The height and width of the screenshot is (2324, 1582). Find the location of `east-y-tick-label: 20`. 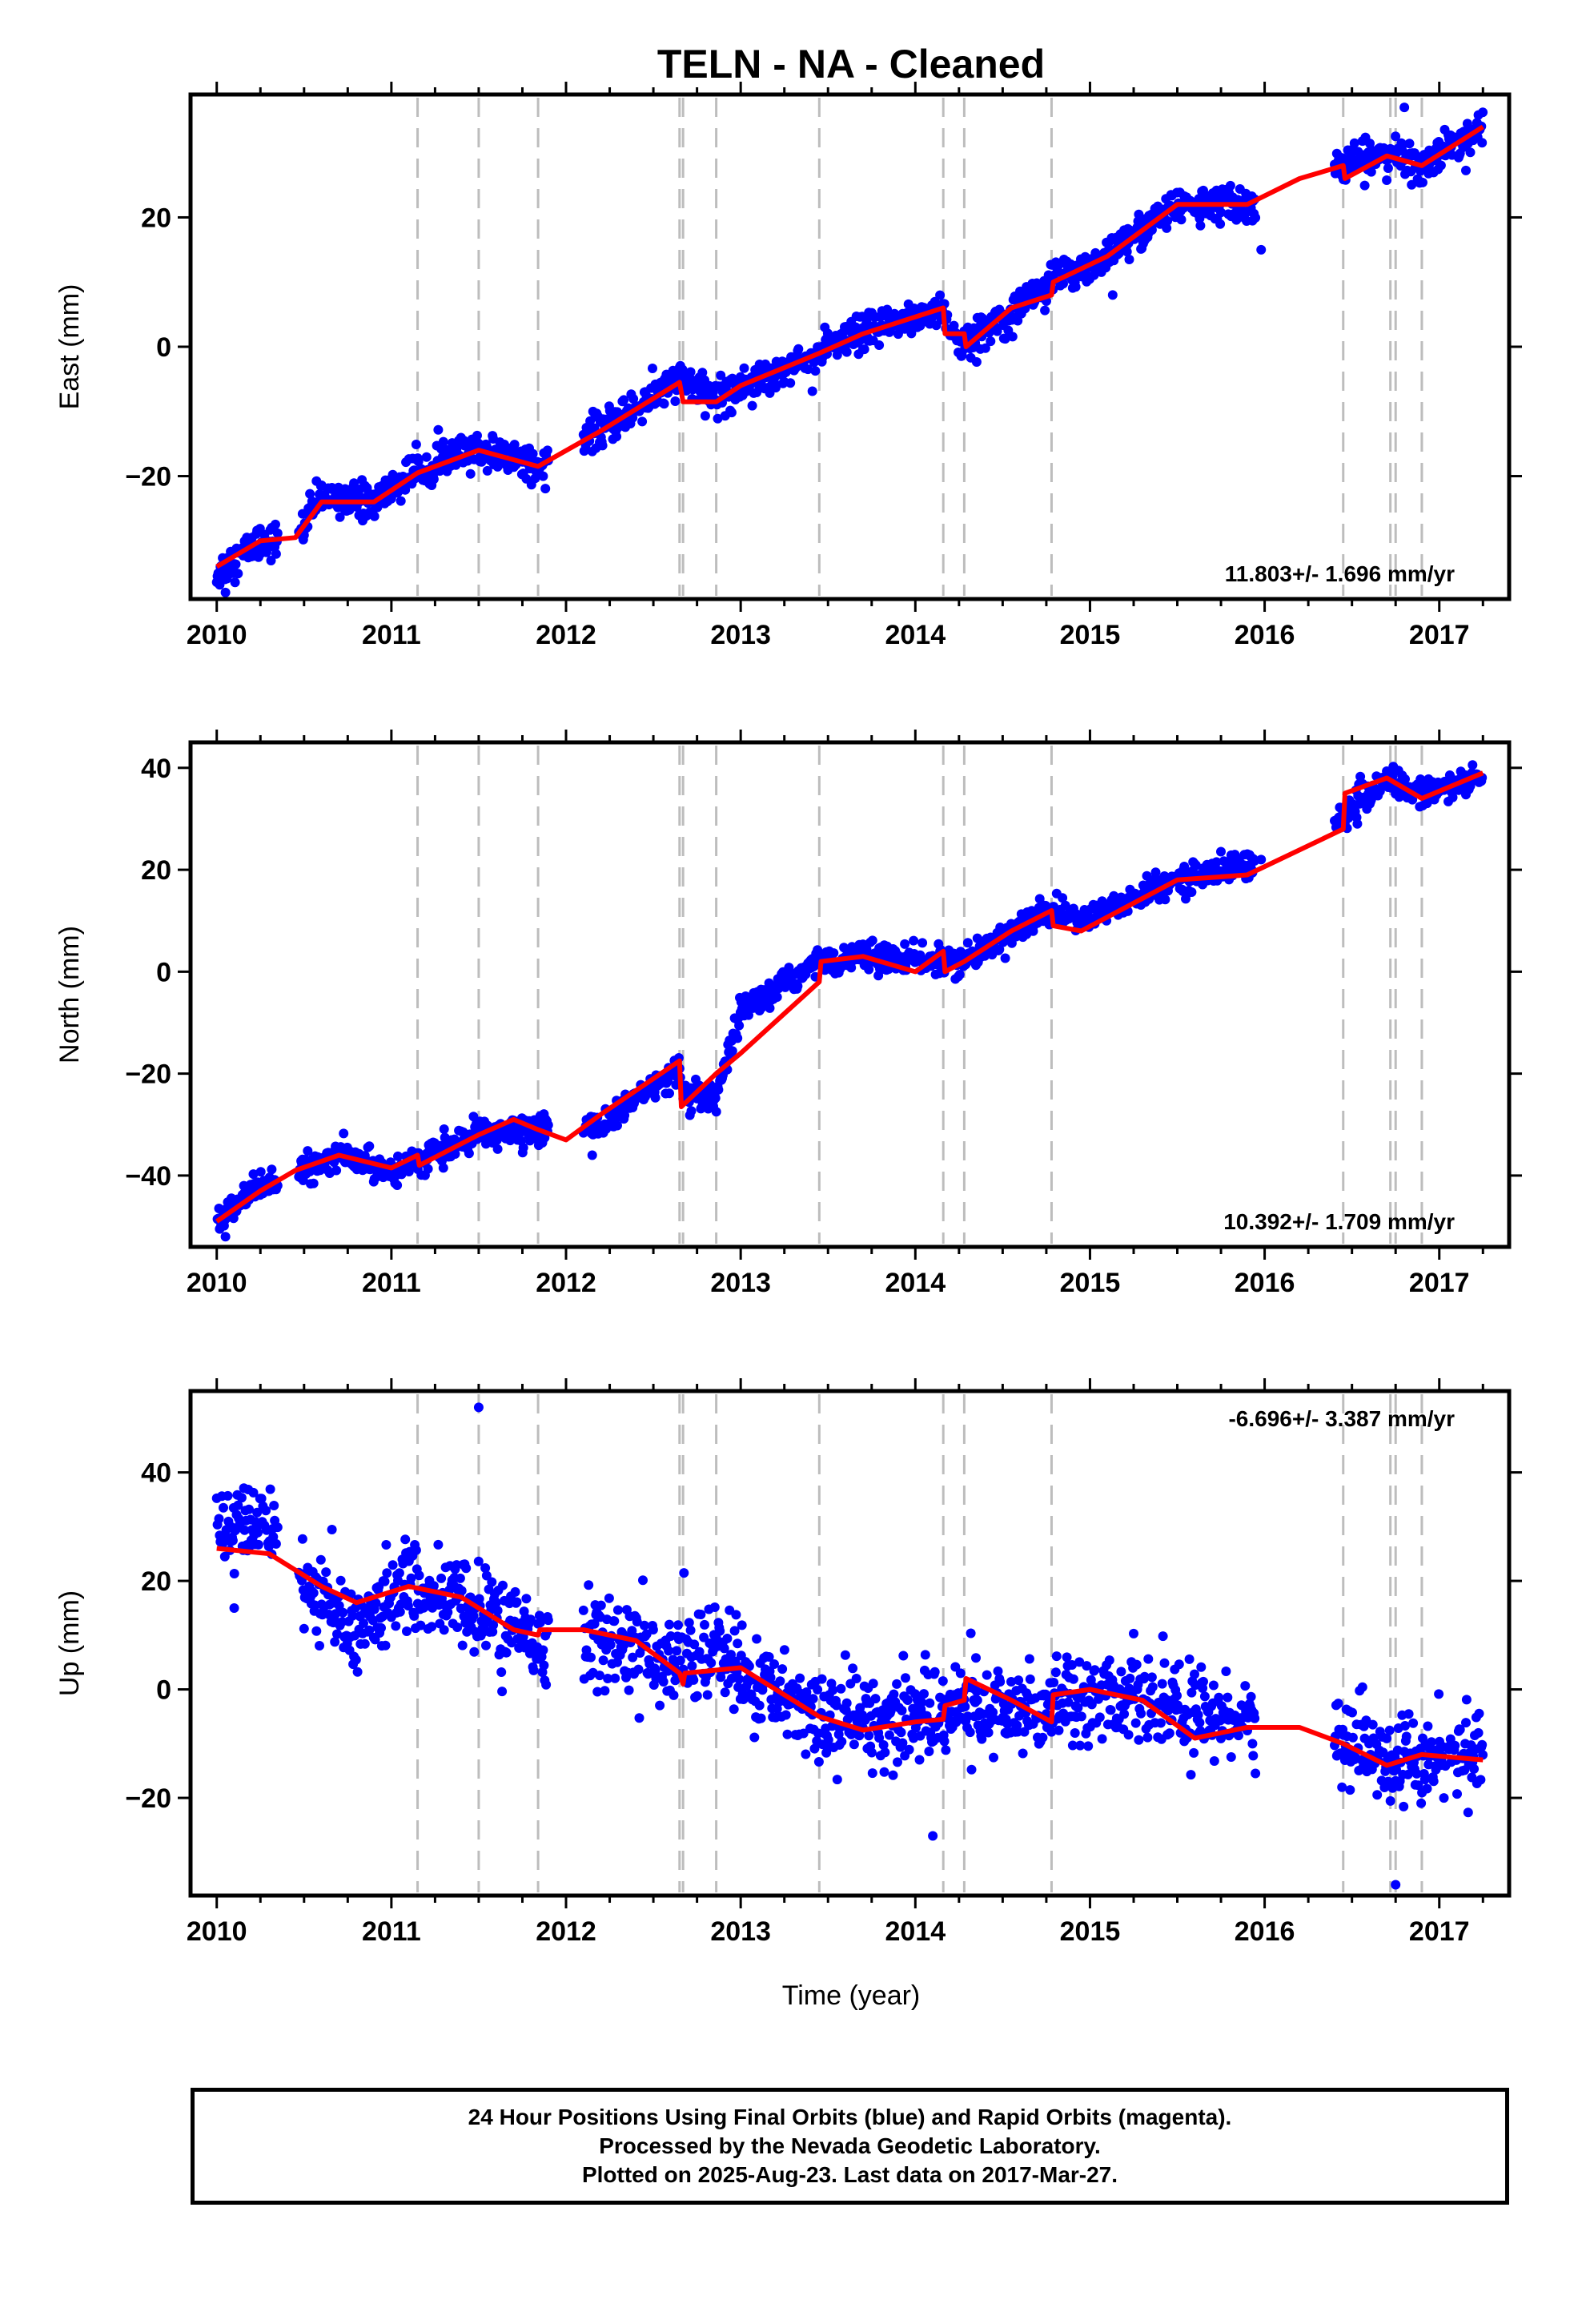

east-y-tick-label: 20 is located at coordinates (156, 218).